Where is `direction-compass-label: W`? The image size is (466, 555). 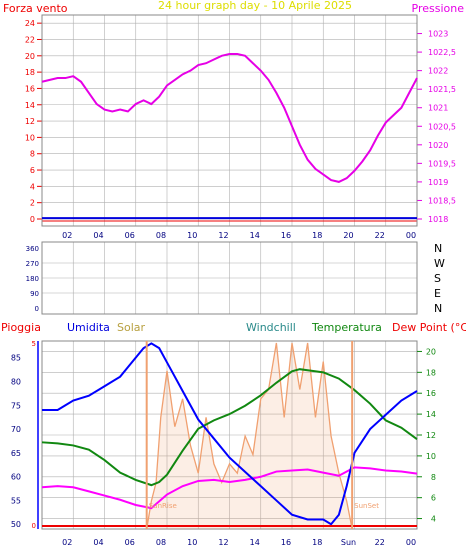 direction-compass-label: W is located at coordinates (439, 263).